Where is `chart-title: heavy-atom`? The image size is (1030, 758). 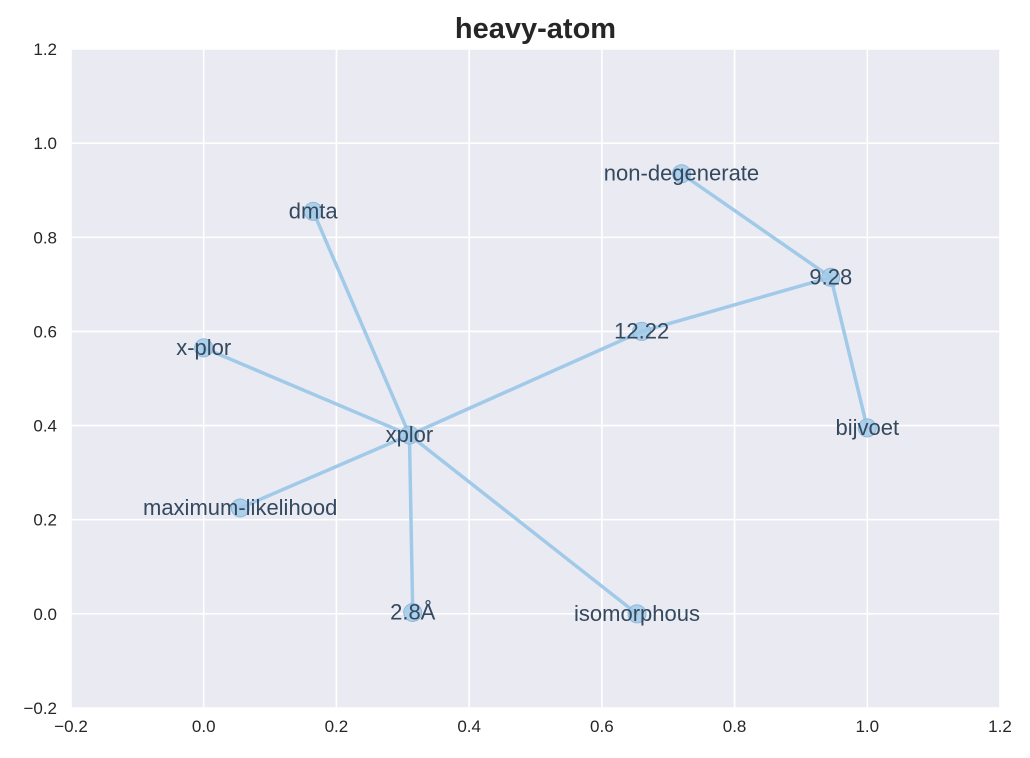 chart-title: heavy-atom is located at coordinates (535, 29).